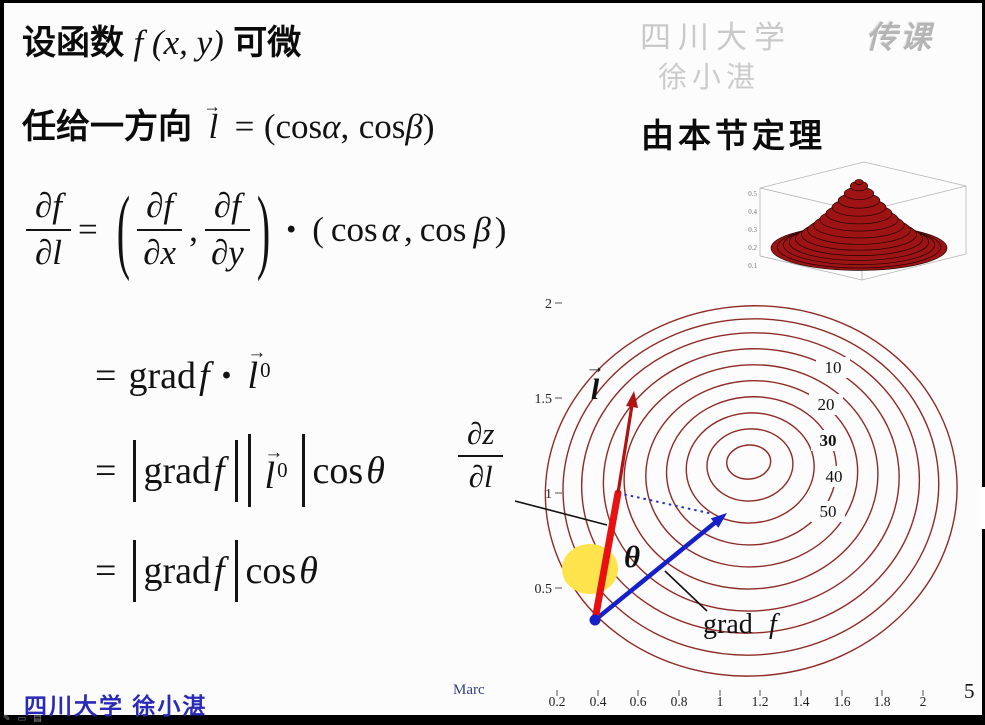 This screenshot has width=985, height=725. What do you see at coordinates (7, 718) in the screenshot?
I see `pen-icon: ✎` at bounding box center [7, 718].